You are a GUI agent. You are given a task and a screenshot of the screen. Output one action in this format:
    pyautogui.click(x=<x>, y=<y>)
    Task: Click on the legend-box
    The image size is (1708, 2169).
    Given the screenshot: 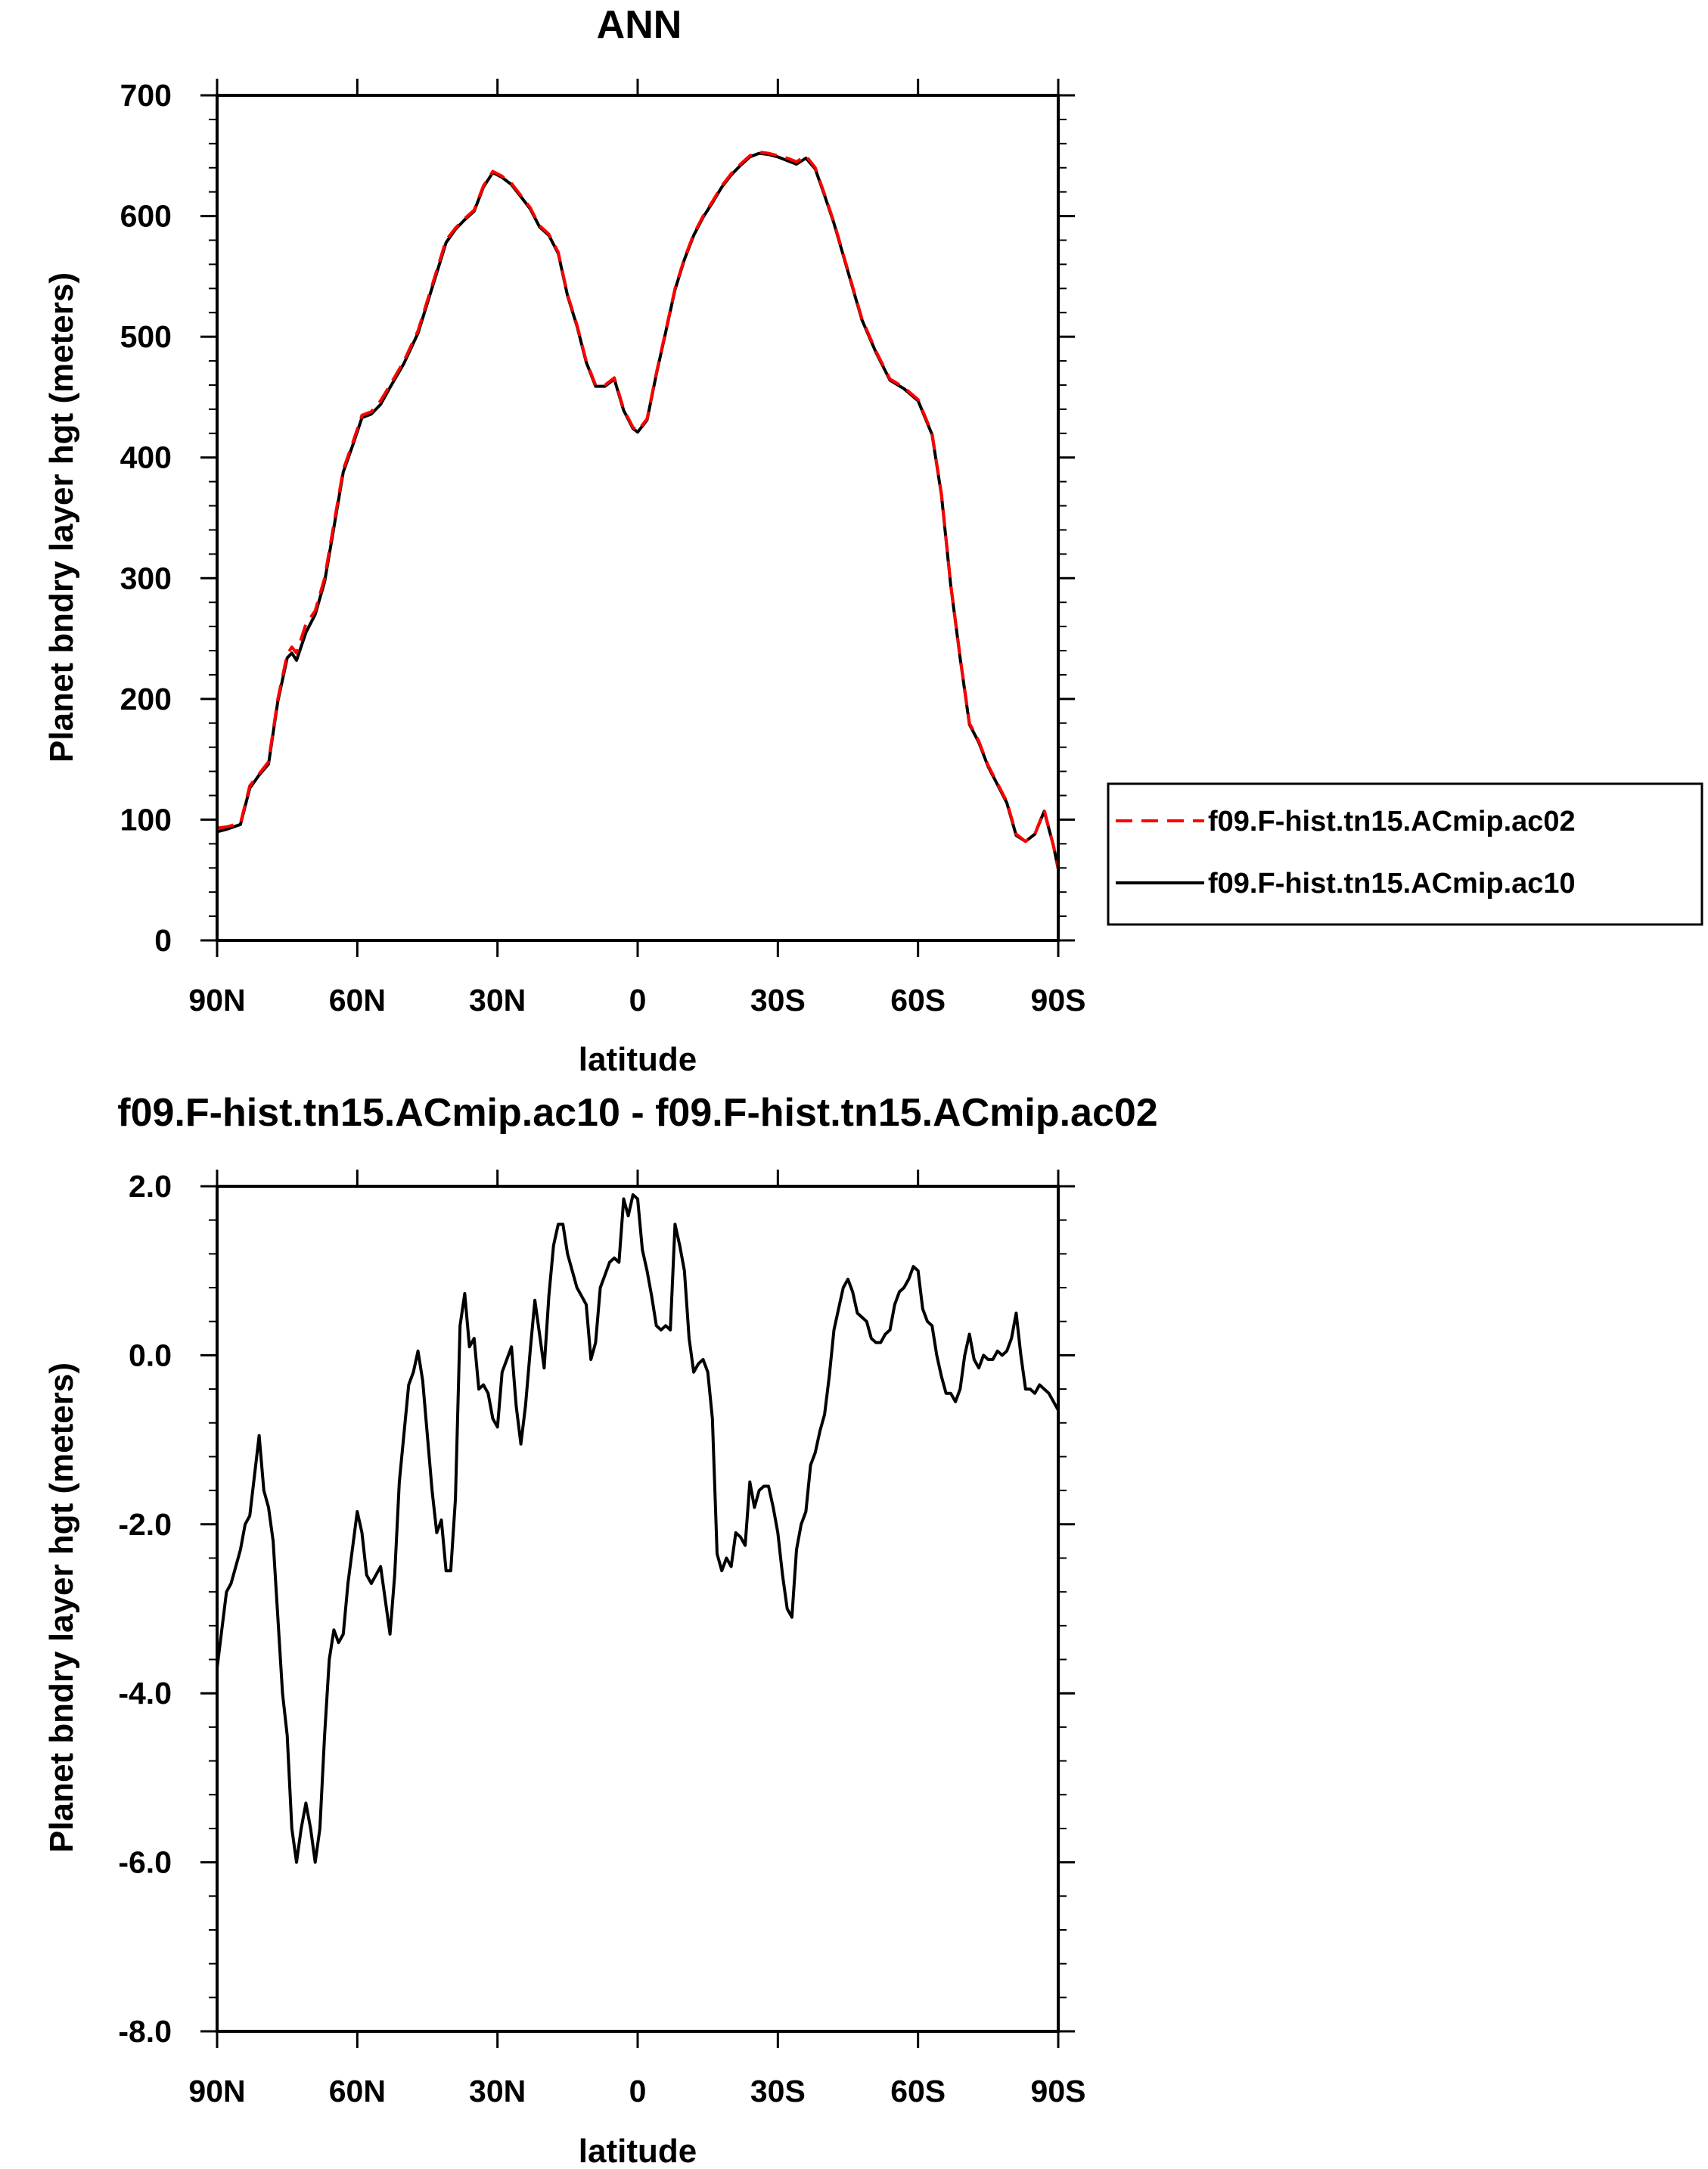 What is the action you would take?
    pyautogui.click(x=1405, y=854)
    